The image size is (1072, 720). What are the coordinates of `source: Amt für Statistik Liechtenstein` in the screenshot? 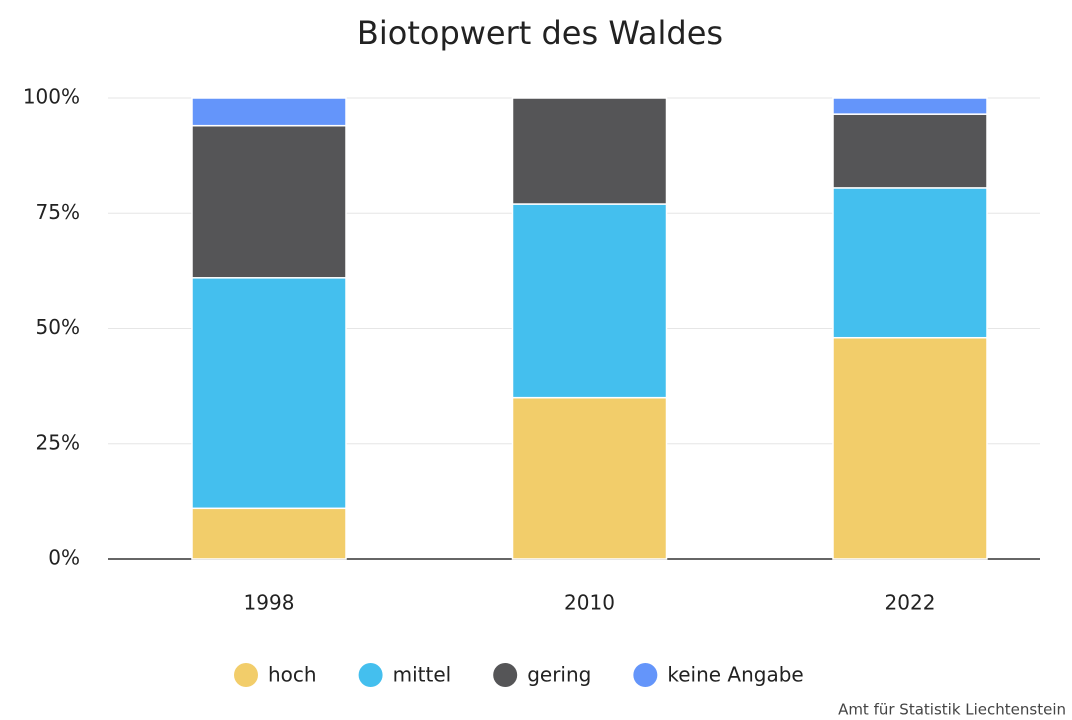 It's located at (952, 710).